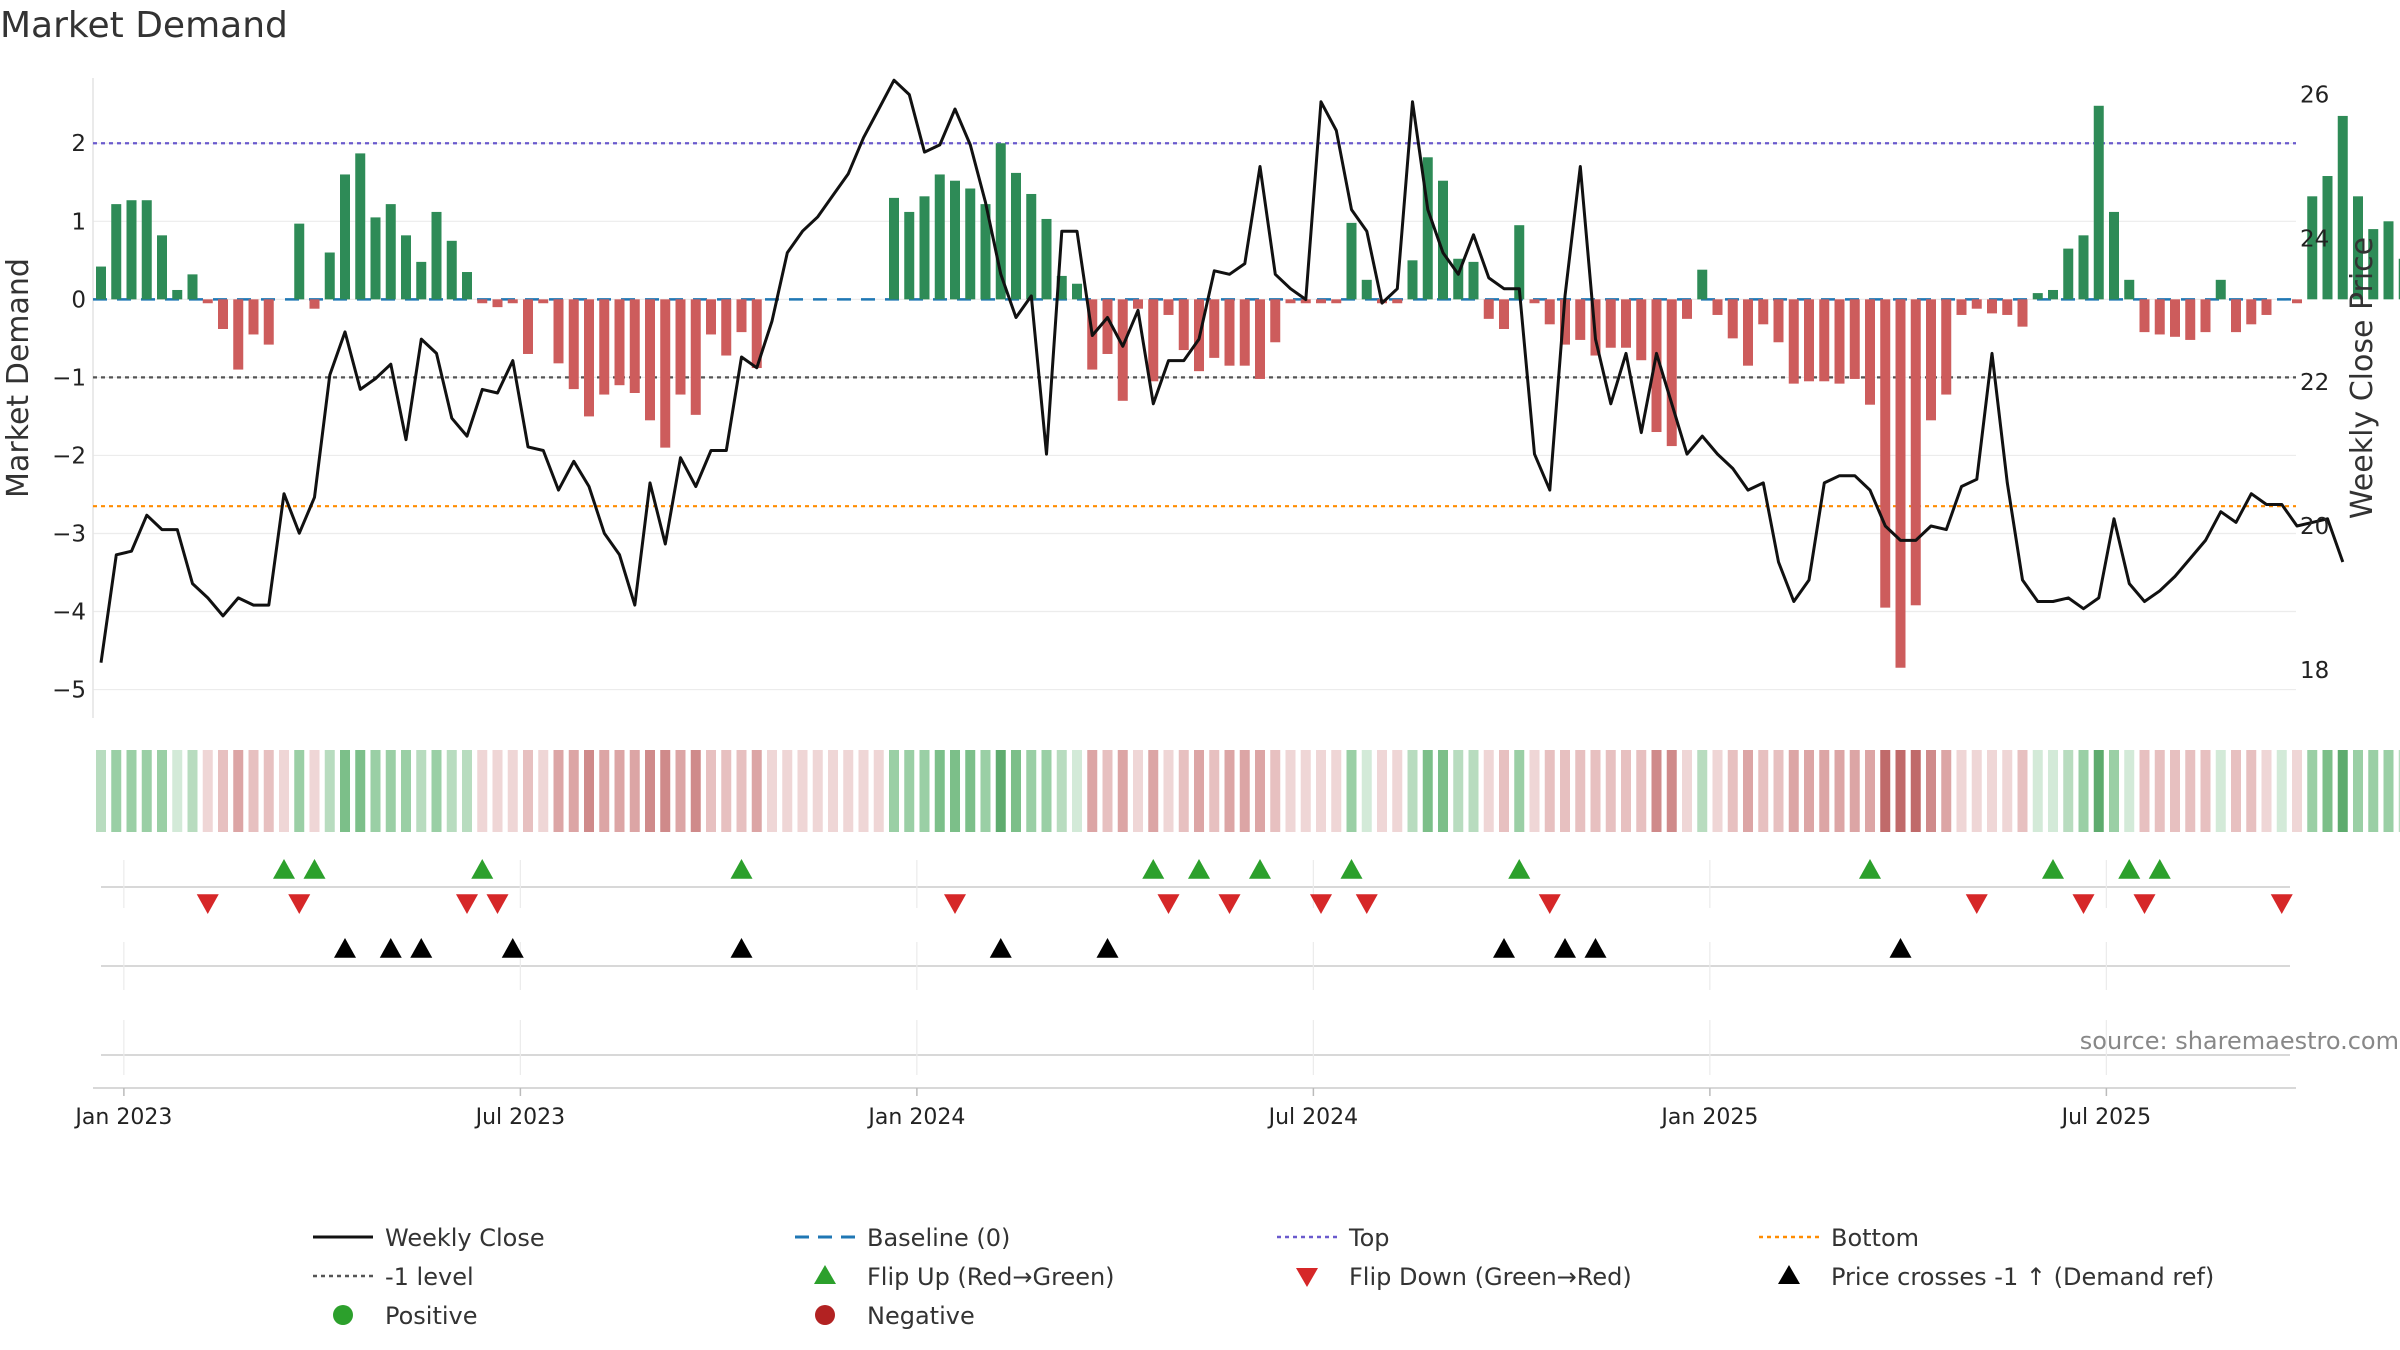 This screenshot has width=2400, height=1350. I want to click on y-tick-label: 0, so click(78, 300).